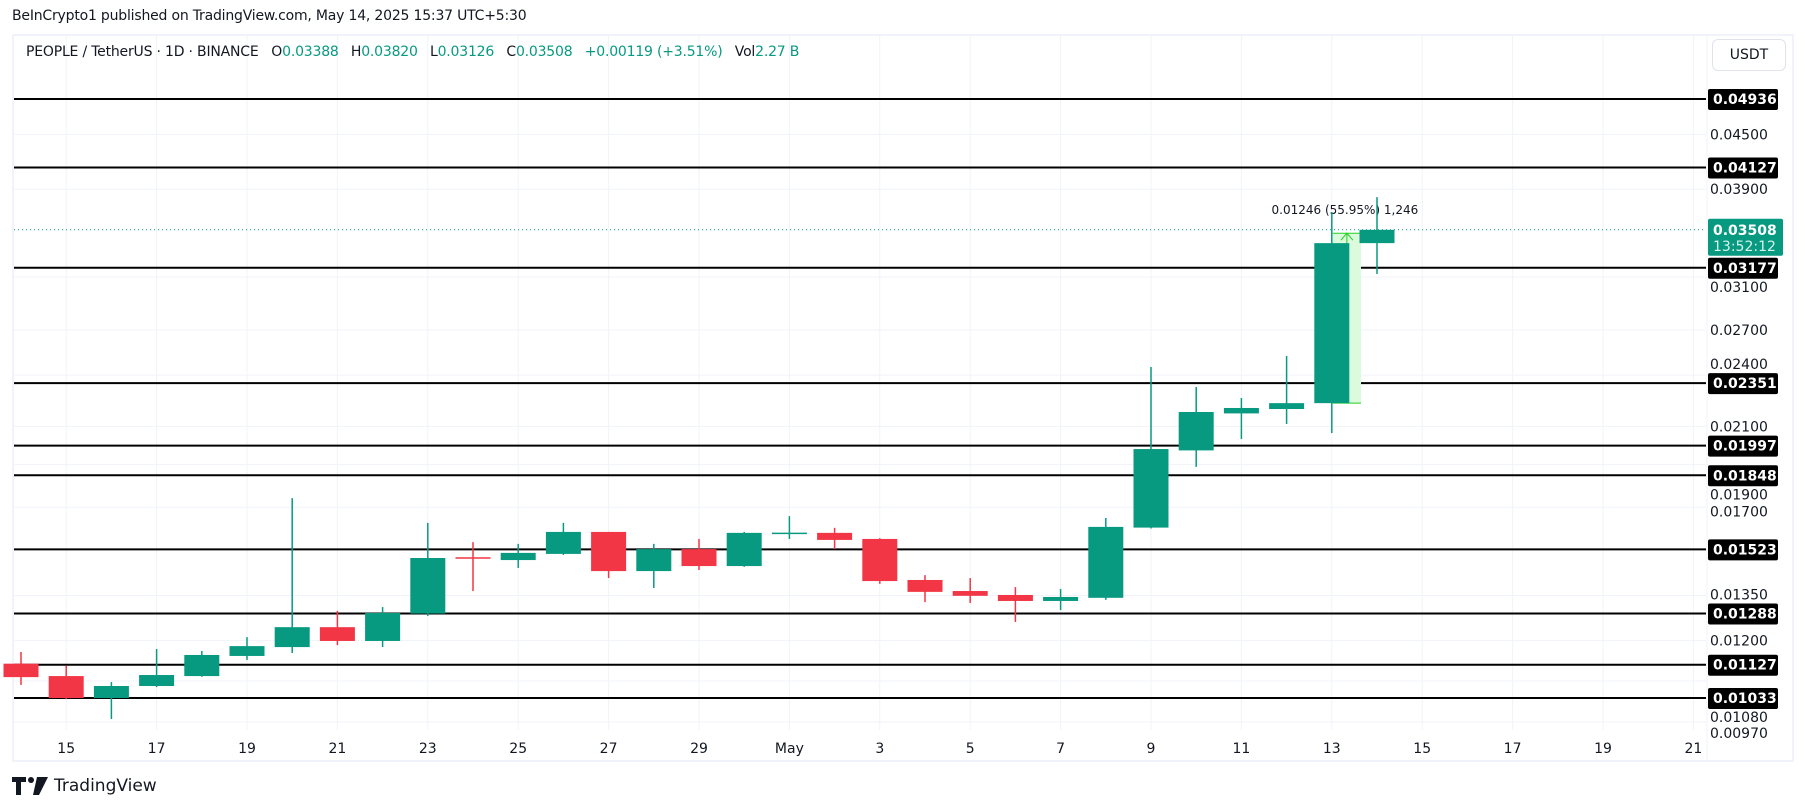 The width and height of the screenshot is (1805, 809). I want to click on level-label: 0.04127, so click(1745, 169).